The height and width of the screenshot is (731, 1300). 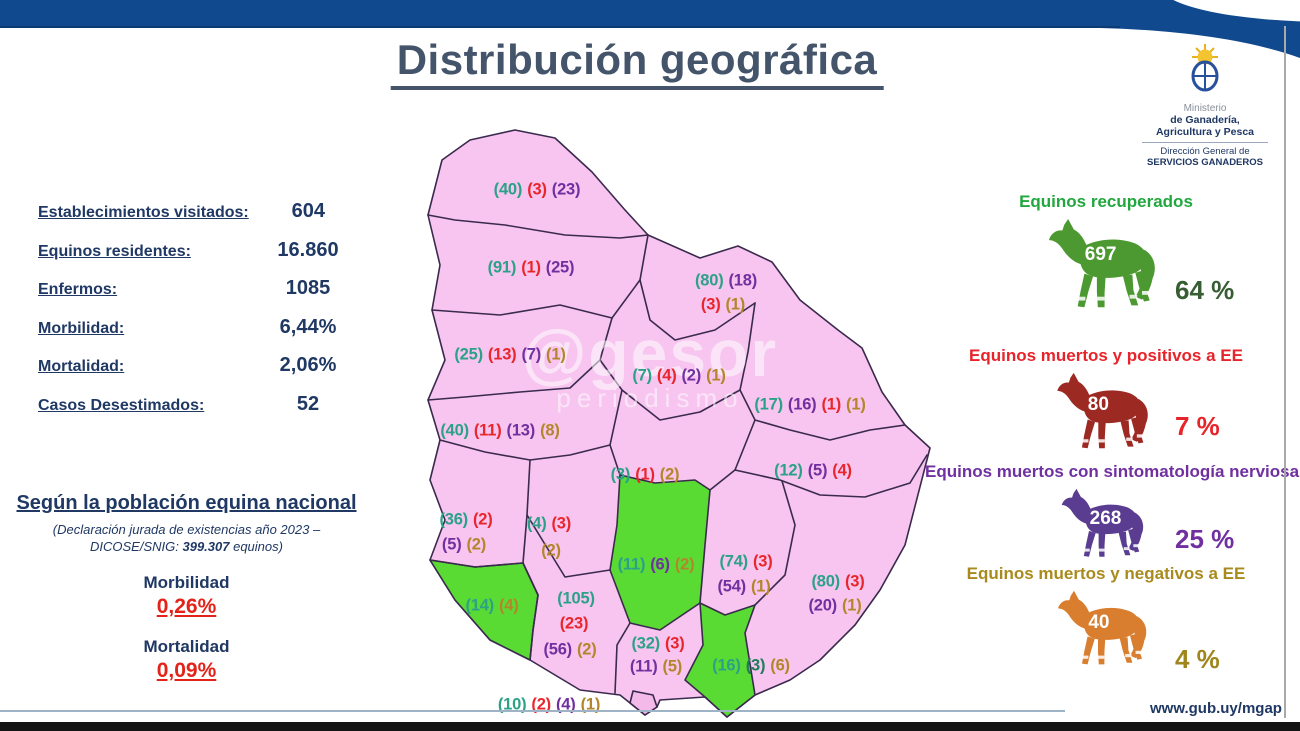 What do you see at coordinates (203, 365) in the screenshot?
I see `stat-row-4: Mortalidad: 2,06%` at bounding box center [203, 365].